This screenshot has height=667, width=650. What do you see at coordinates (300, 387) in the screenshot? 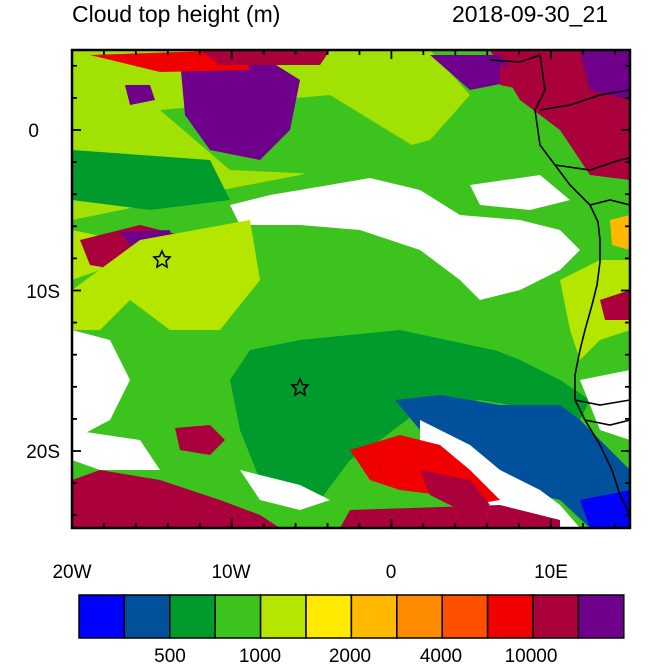
I see `star-marker-central` at bounding box center [300, 387].